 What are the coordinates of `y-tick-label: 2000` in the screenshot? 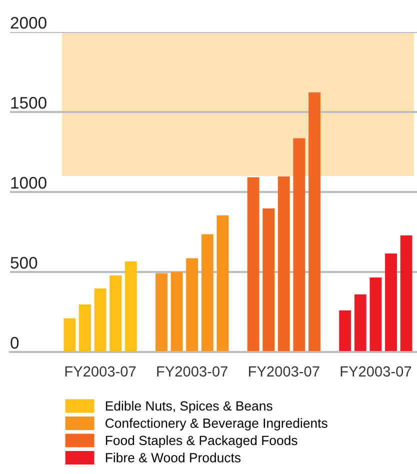 It's located at (28, 22).